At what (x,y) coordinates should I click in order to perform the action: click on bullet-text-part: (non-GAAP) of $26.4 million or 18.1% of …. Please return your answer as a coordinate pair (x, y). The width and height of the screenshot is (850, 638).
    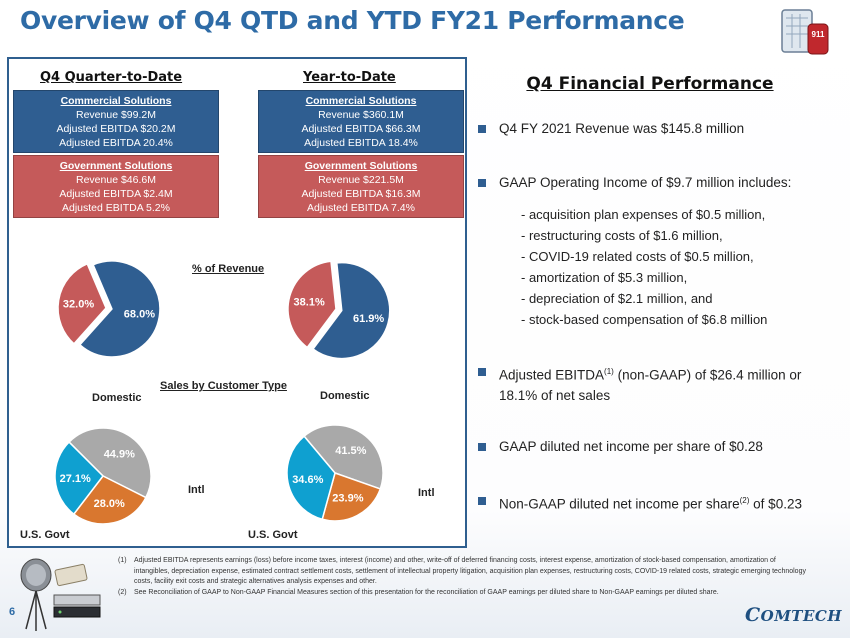
    Looking at the image, I should click on (650, 385).